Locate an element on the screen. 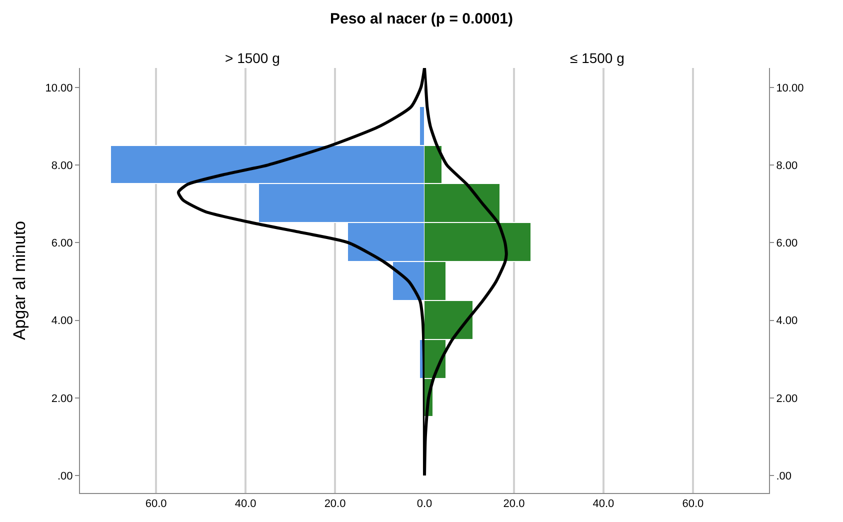 The width and height of the screenshot is (843, 522). y-axis-title: Apgar al minuto is located at coordinates (19, 280).